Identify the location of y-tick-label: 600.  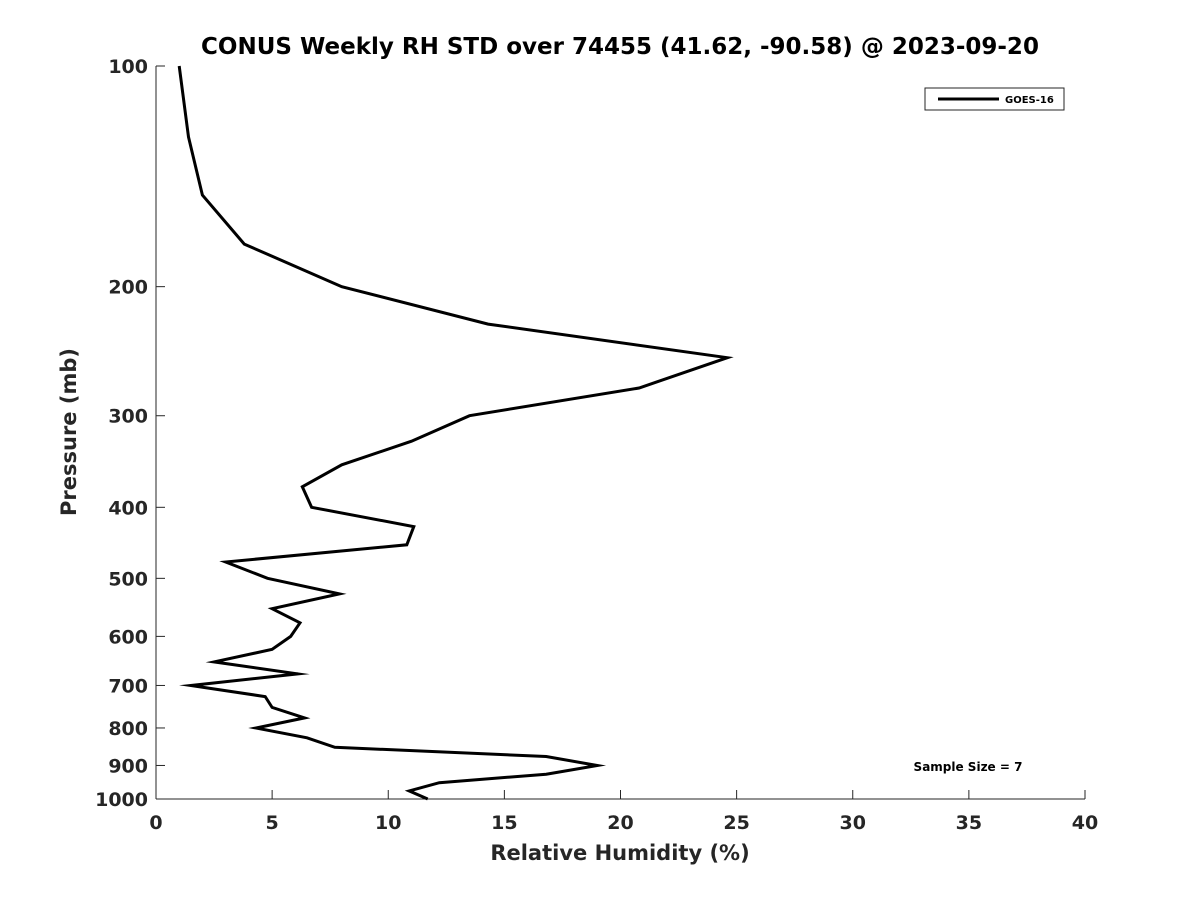
(128, 637).